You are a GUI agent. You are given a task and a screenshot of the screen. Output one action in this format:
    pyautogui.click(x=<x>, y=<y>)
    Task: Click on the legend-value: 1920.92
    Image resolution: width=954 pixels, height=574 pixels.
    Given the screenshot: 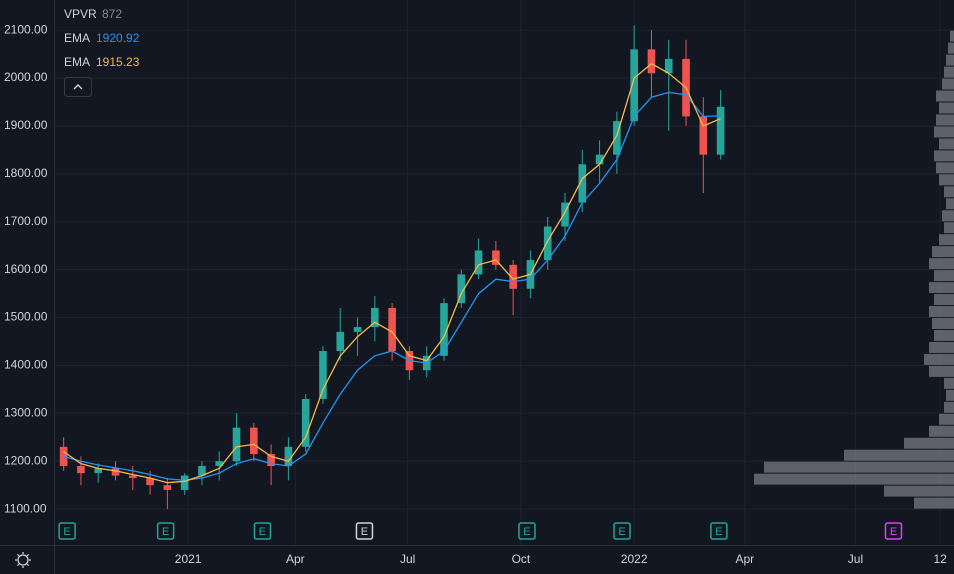 What is the action you would take?
    pyautogui.click(x=118, y=38)
    